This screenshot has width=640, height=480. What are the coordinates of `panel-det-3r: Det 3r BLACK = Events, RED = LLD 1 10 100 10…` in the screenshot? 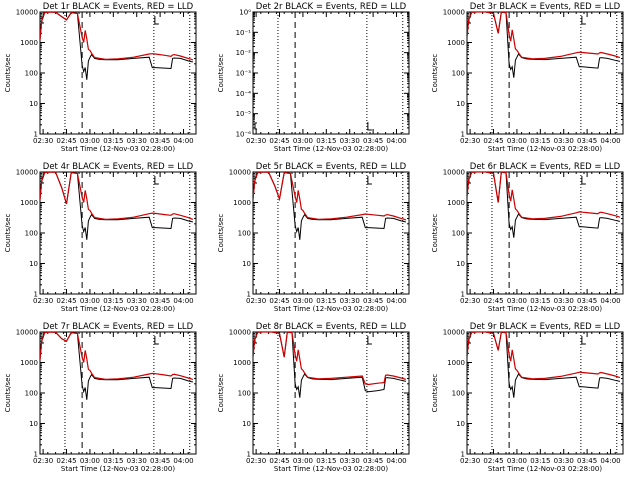 It's located at (527, 77).